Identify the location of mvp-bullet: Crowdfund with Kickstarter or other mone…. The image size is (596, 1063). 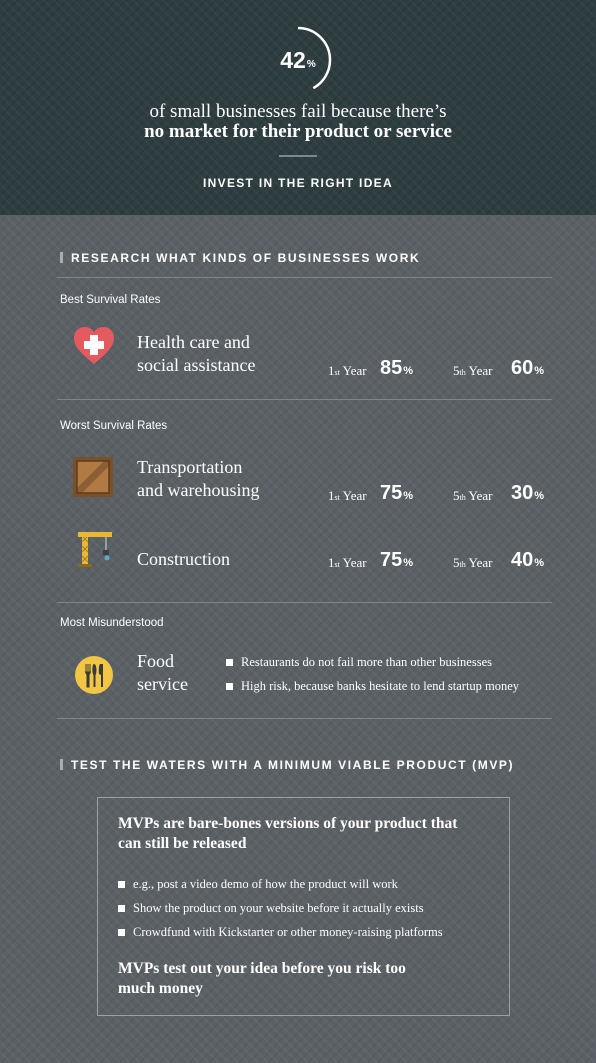
(280, 932).